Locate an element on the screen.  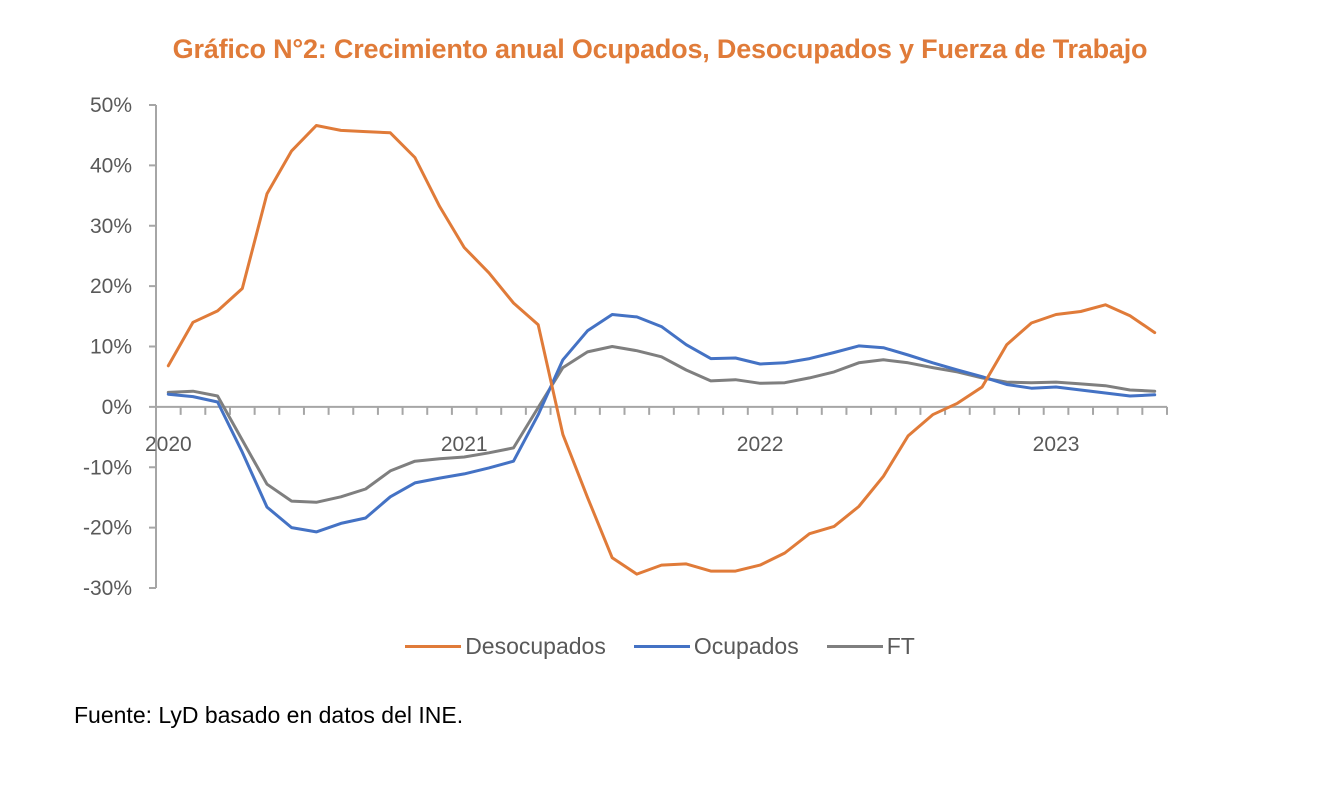
legend: Desocupados Ocupados FT is located at coordinates (660, 646).